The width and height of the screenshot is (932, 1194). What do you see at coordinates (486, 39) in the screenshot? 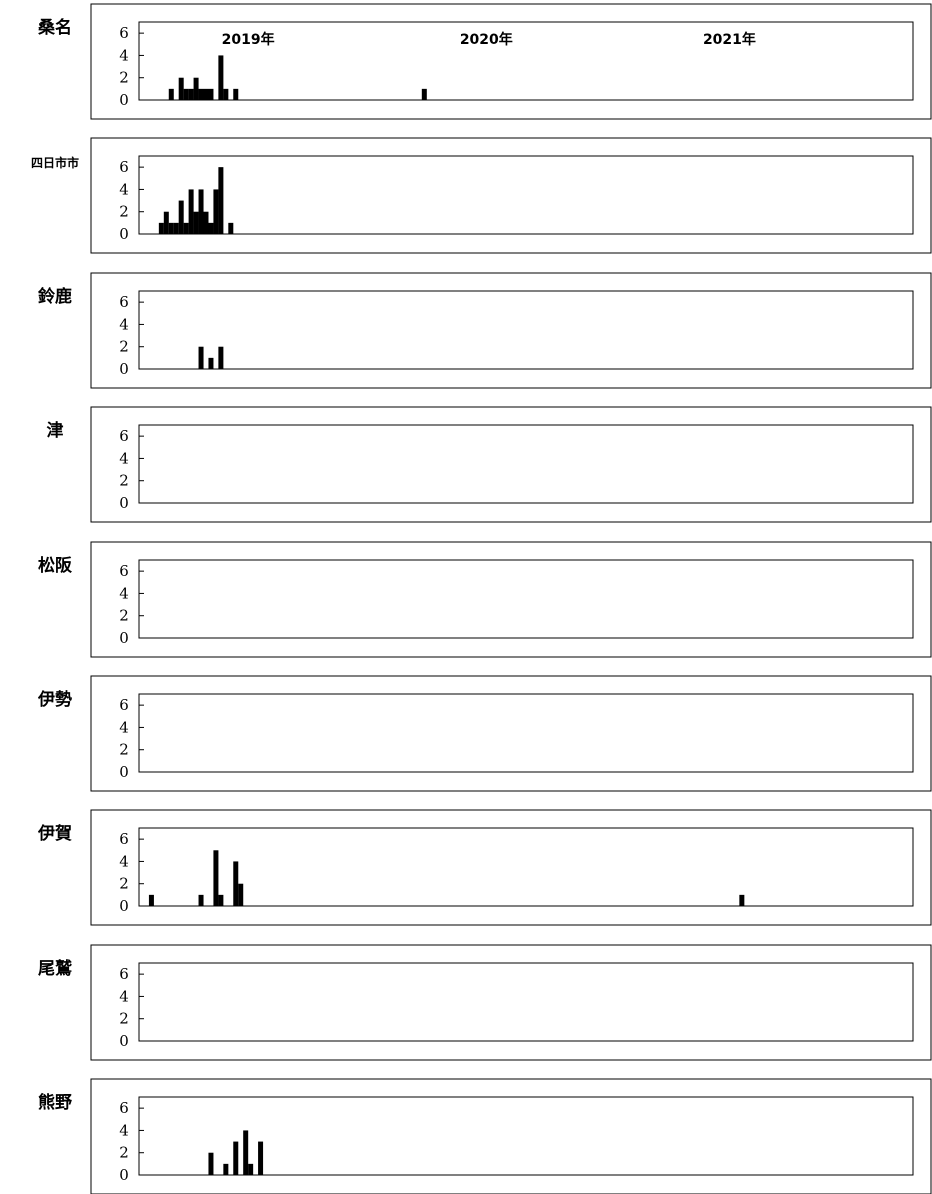
I see `year-label: 2020年` at bounding box center [486, 39].